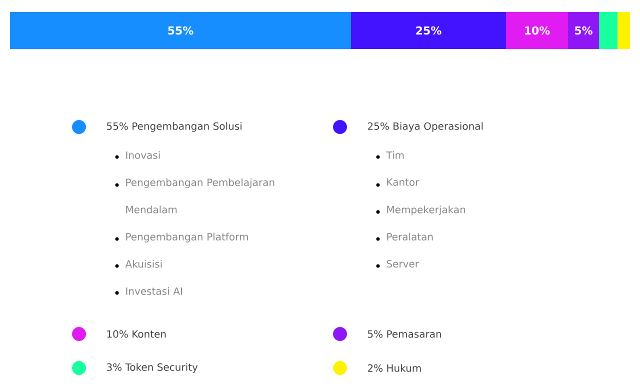 This screenshot has width=640, height=388. Describe the element at coordinates (136, 334) in the screenshot. I see `legend-label: 10% Konten` at that location.